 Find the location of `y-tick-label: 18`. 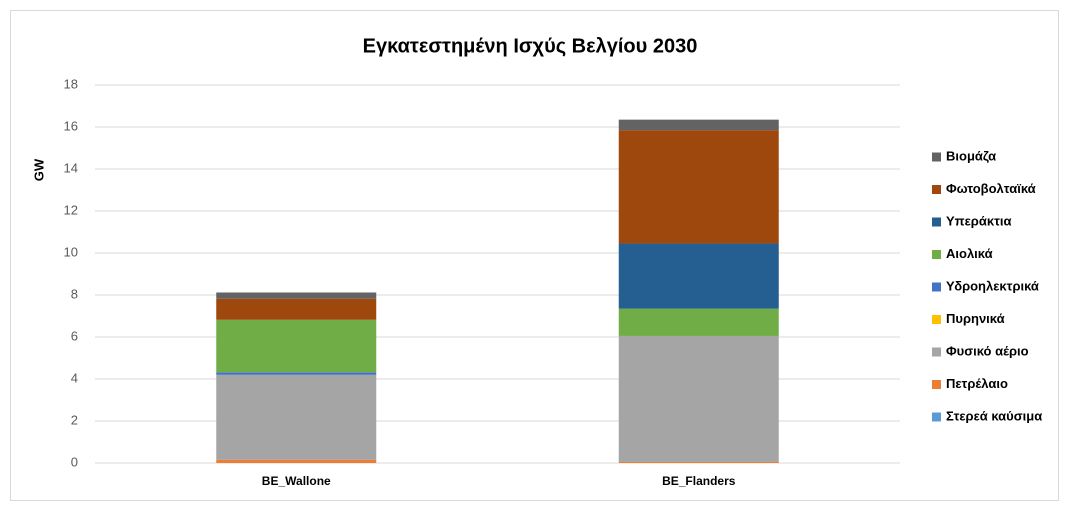

y-tick-label: 18 is located at coordinates (71, 83).